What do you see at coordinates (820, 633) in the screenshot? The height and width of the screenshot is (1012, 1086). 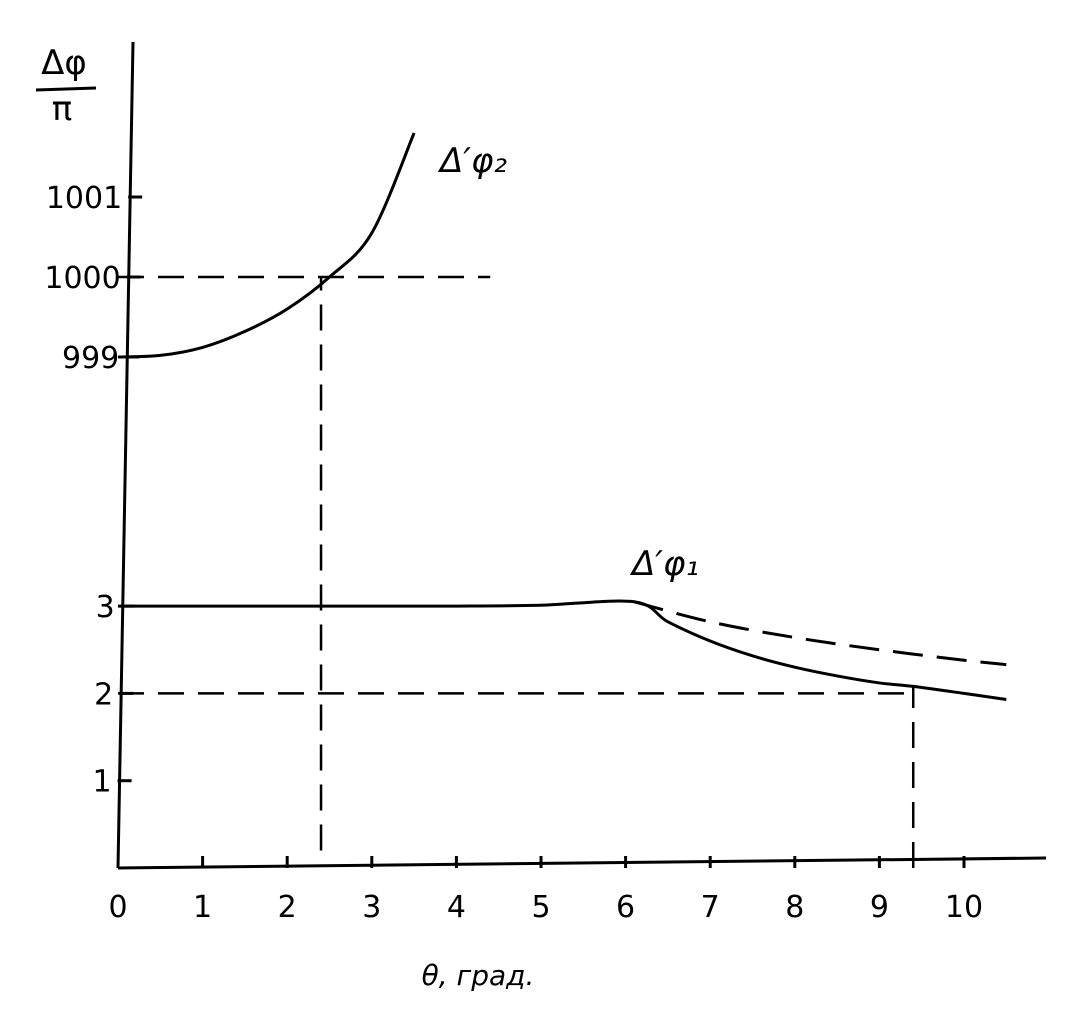 I see `series-line-phi1-dashed` at bounding box center [820, 633].